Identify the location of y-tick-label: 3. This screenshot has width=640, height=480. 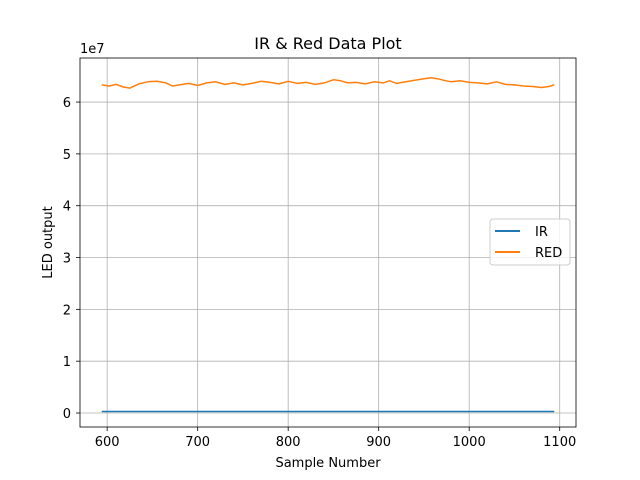
(67, 259).